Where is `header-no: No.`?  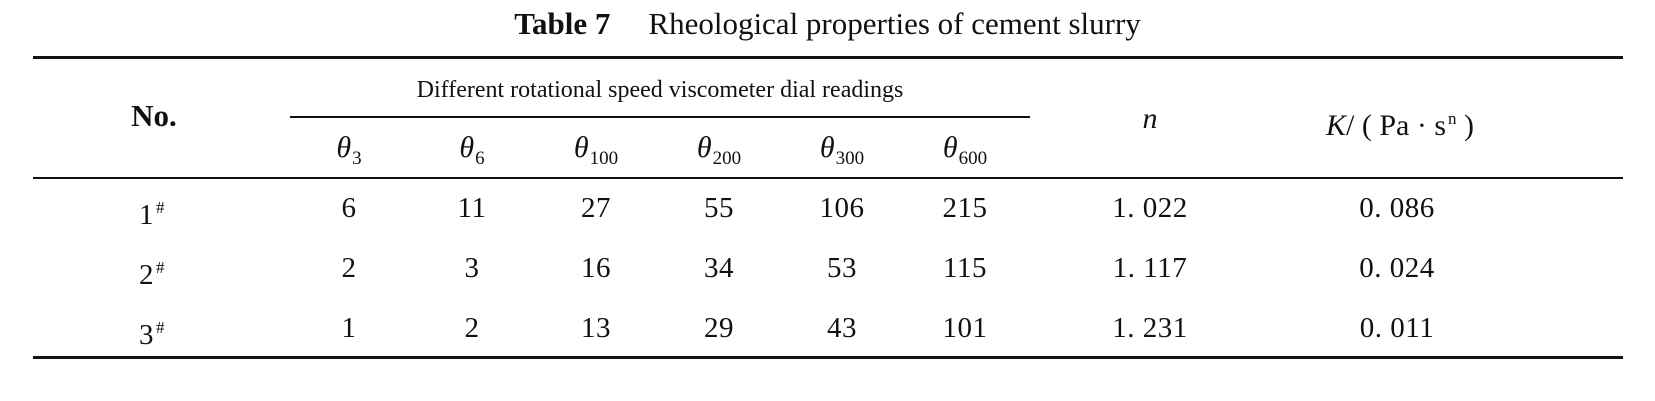
header-no: No. is located at coordinates (154, 115).